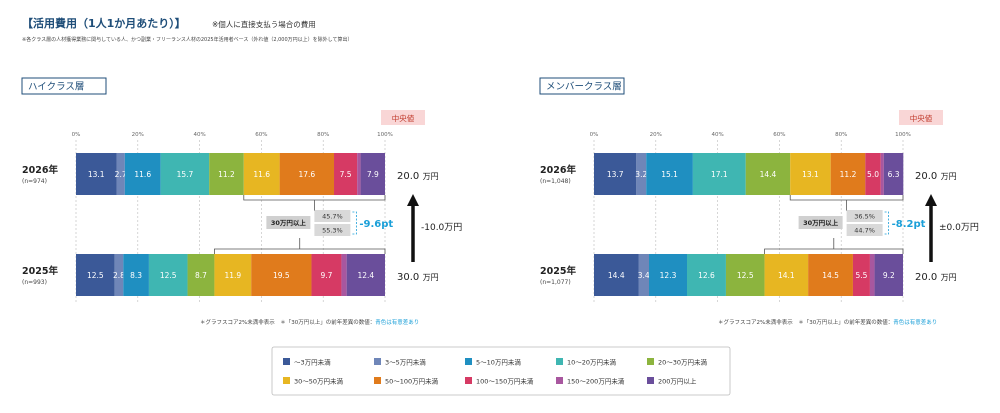 Image resolution: width=1000 pixels, height=413 pixels. I want to click on bracket-2026, so click(846, 198).